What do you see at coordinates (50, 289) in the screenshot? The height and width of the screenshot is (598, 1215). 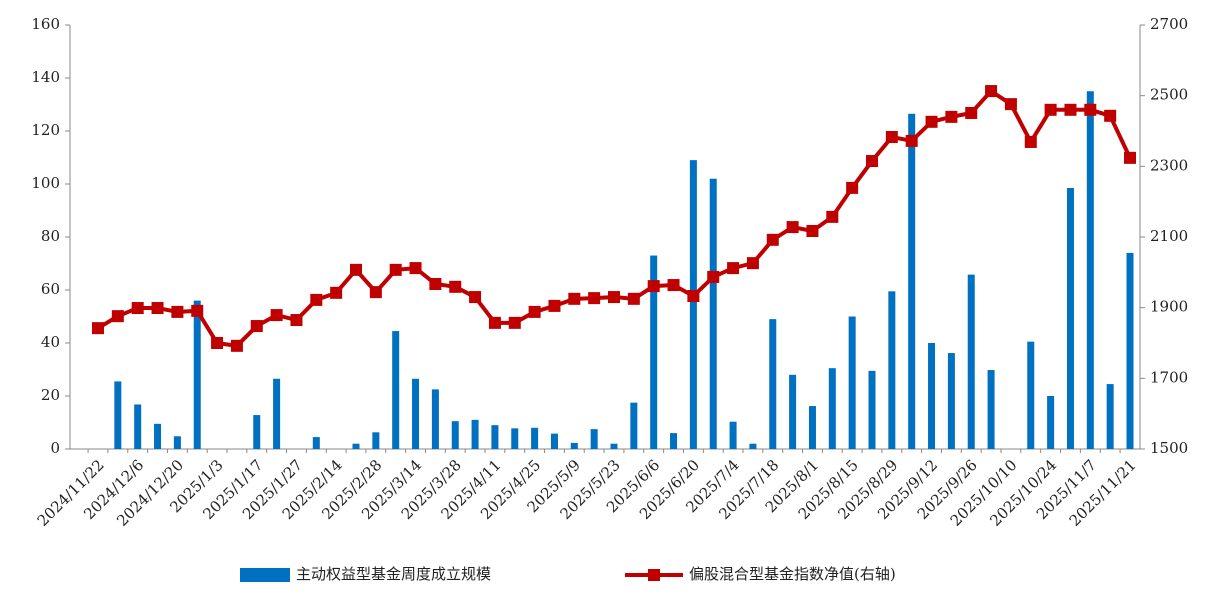 I see `y-tick-label: 60` at bounding box center [50, 289].